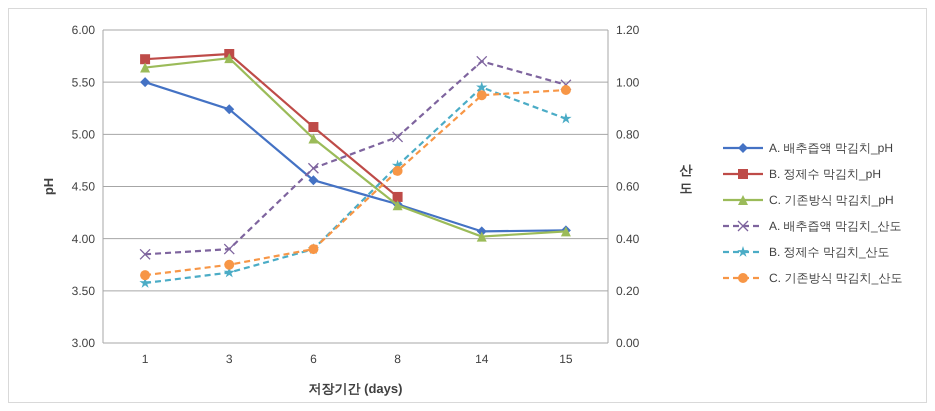 The image size is (935, 411). I want to click on legend-label: A. 배추즙액 막김치_산도, so click(835, 226).